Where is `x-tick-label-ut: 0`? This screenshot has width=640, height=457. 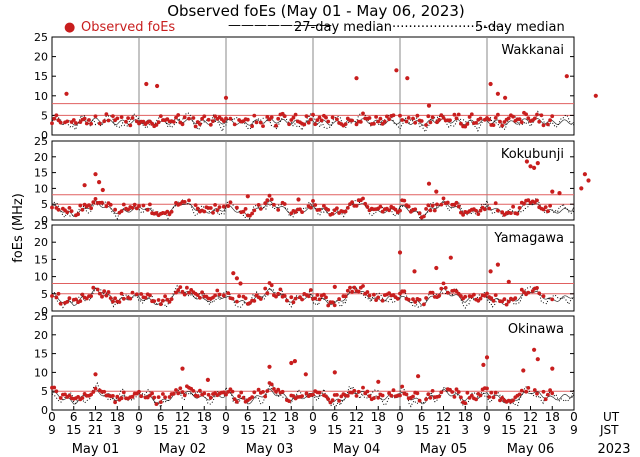 x-tick-label-ut: 0 is located at coordinates (52, 417).